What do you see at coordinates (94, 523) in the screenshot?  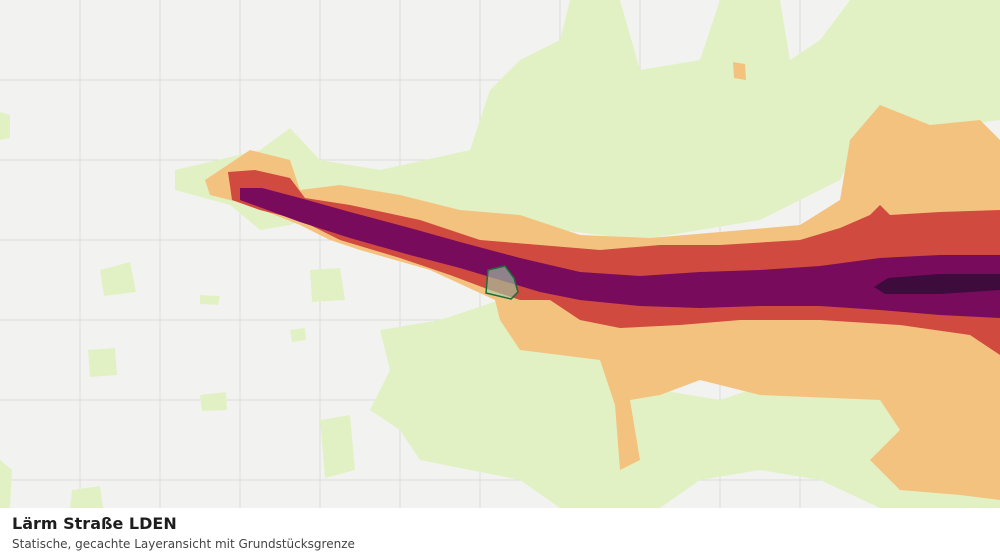 I see `map-title: Lärm Straße LDEN` at bounding box center [94, 523].